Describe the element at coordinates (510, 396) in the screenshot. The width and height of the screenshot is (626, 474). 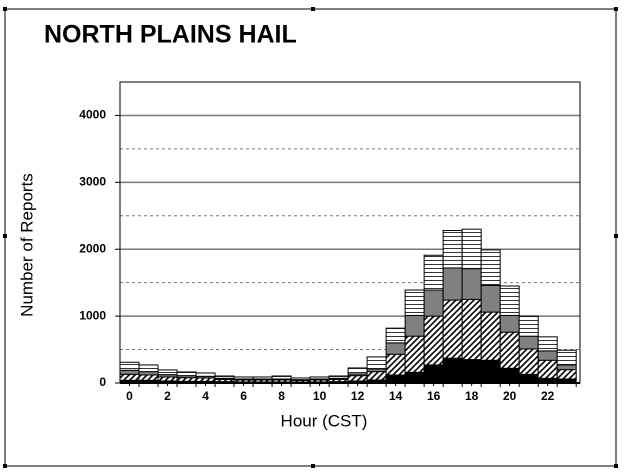
I see `x-tick-label: 20` at that location.